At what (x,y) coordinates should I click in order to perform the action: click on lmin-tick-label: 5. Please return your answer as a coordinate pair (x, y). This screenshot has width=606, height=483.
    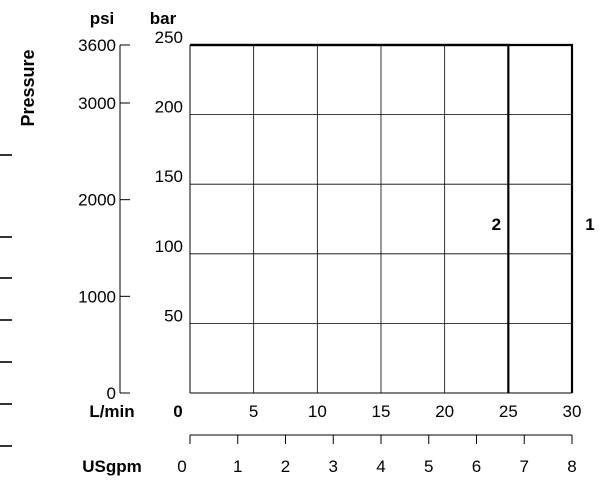
    Looking at the image, I should click on (253, 411).